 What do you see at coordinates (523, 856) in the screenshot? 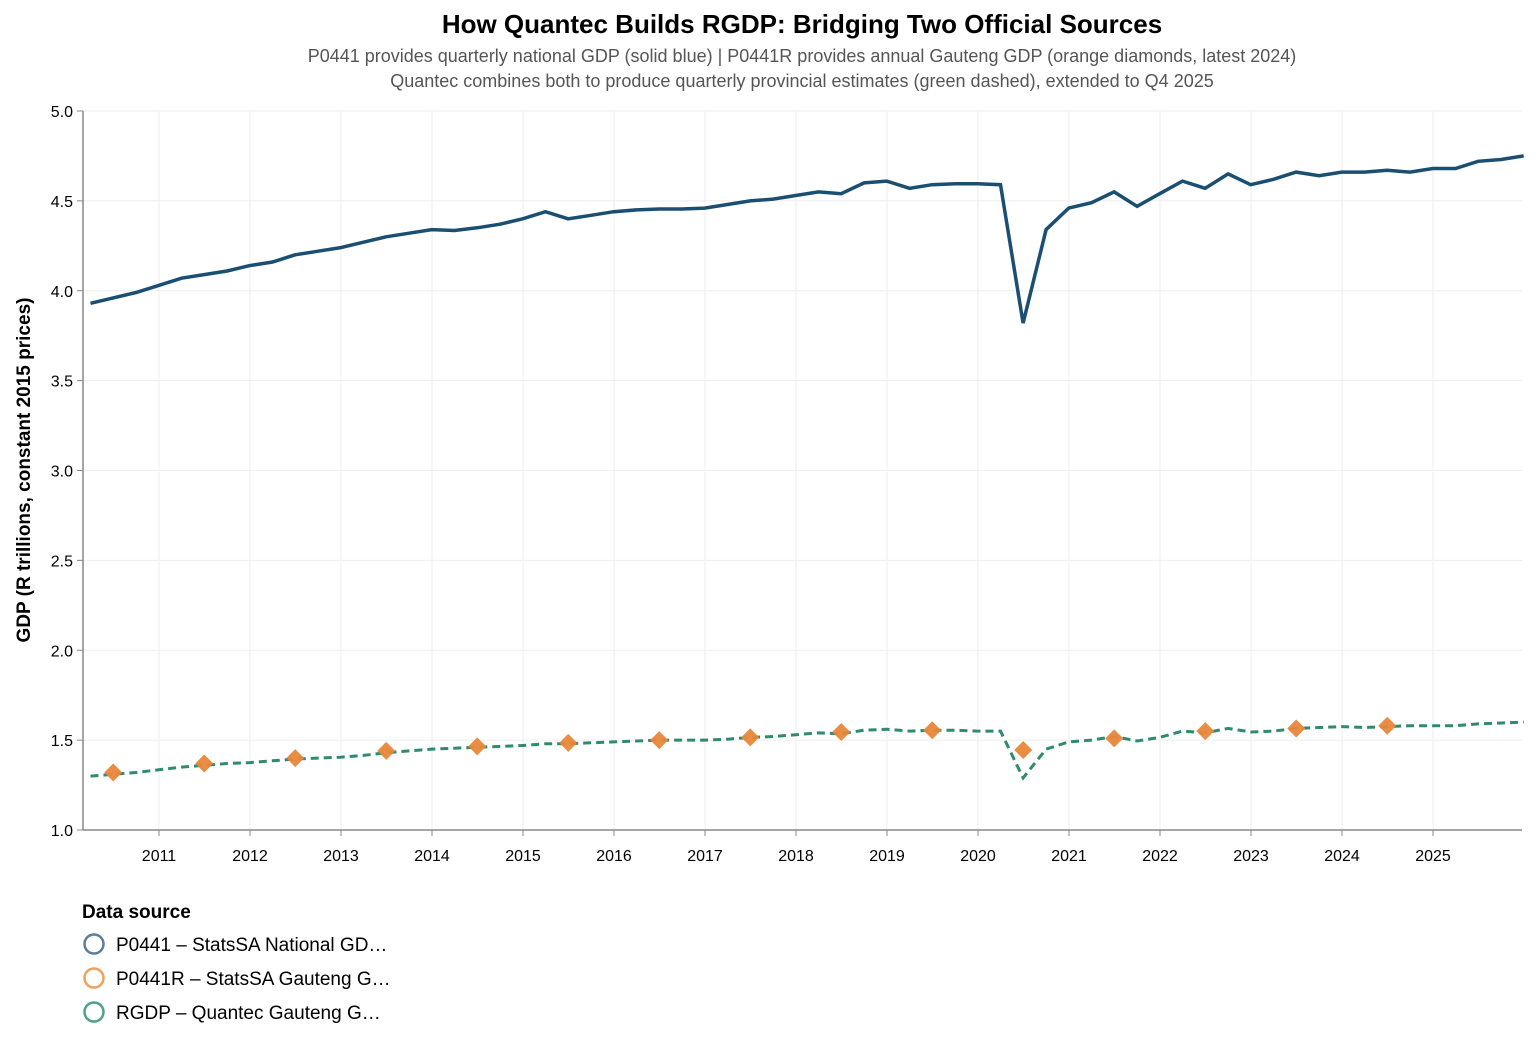
I see `x-tick-label: 2015` at bounding box center [523, 856].